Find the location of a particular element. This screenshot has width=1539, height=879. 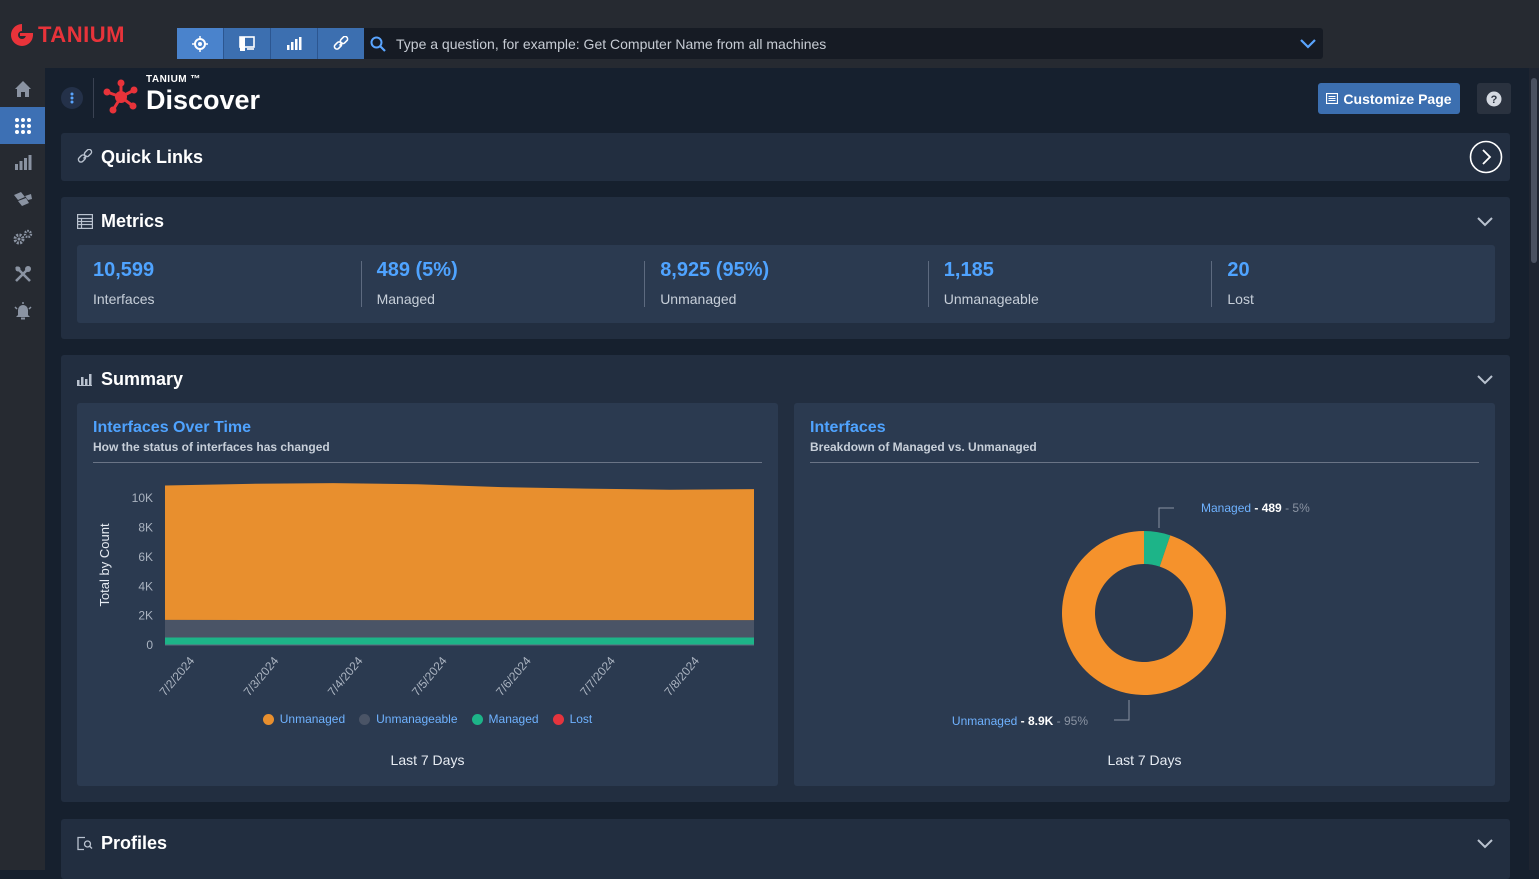

slice-name: Unmanaged is located at coordinates (984, 721).